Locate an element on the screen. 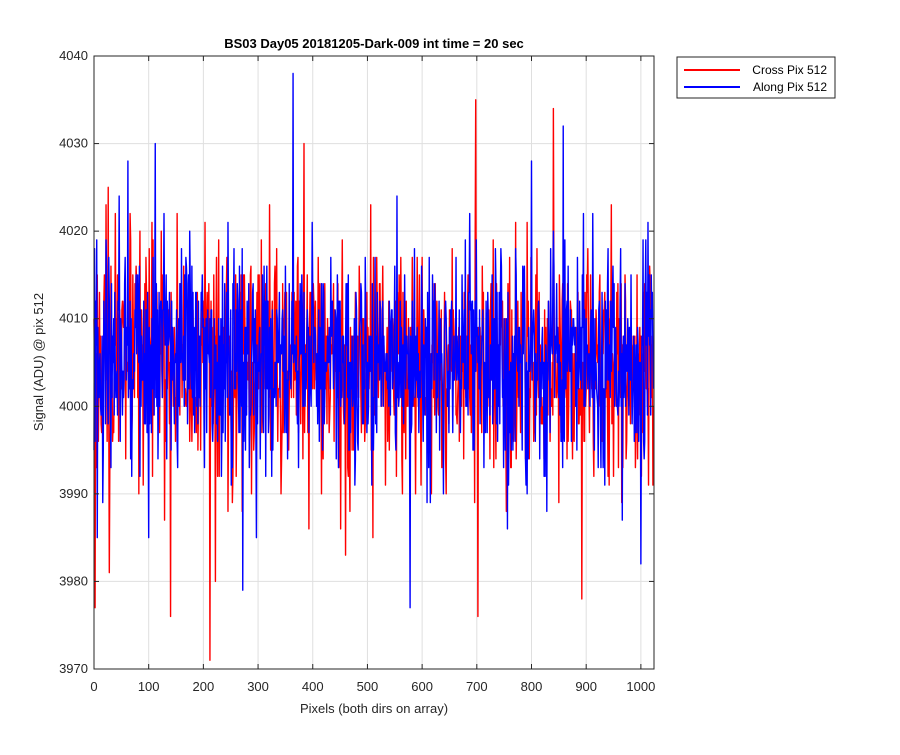  x-tick-label: 700 is located at coordinates (477, 686).